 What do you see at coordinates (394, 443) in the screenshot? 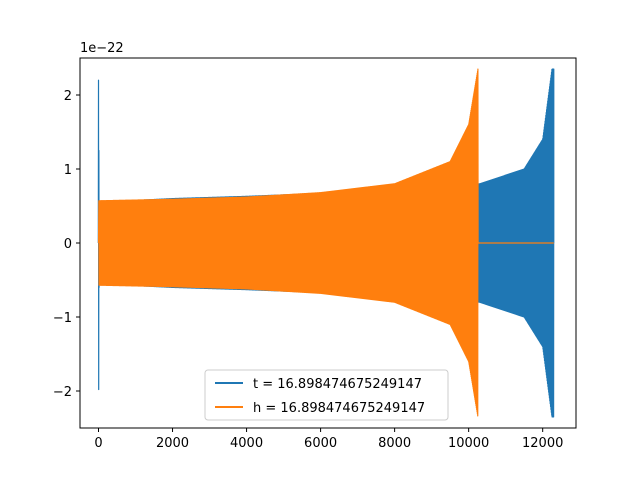
I see `x-tick-label: 8000` at bounding box center [394, 443].